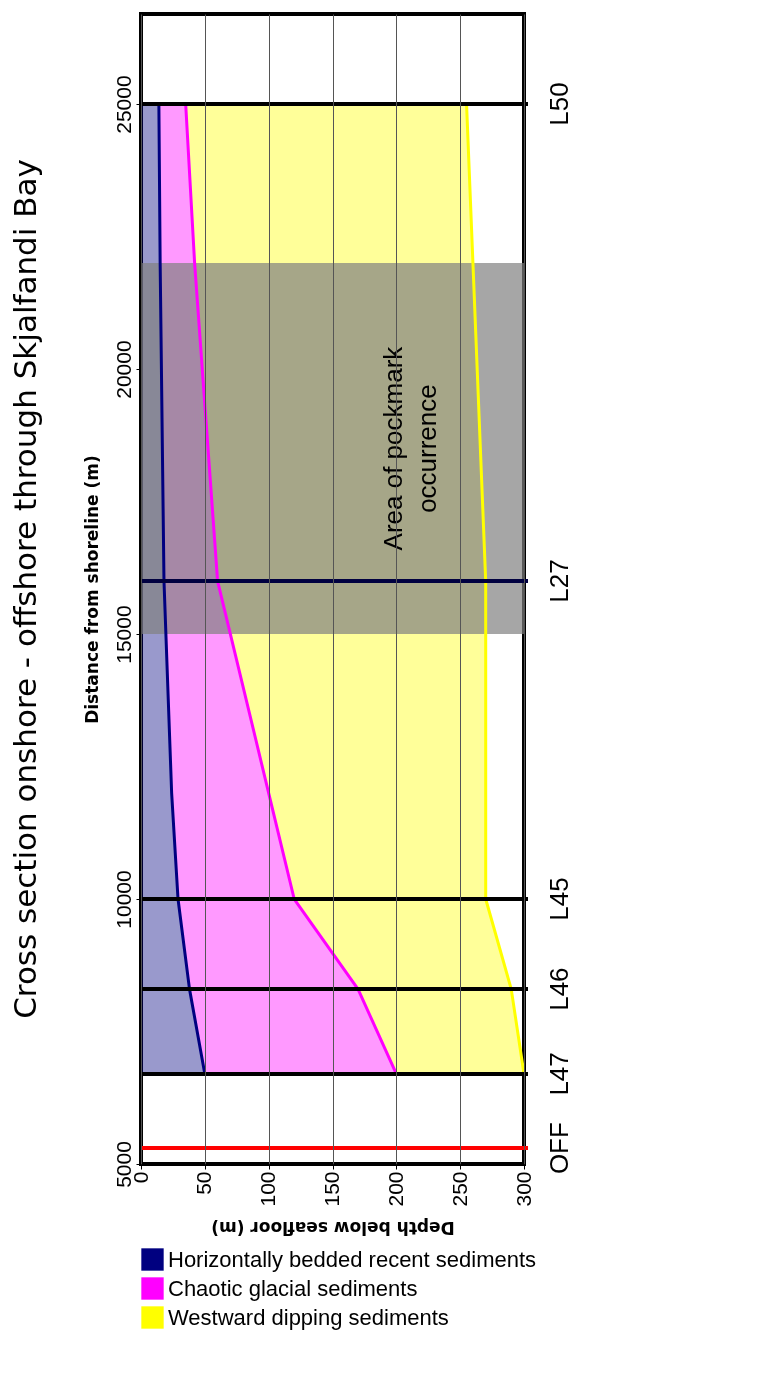 Image resolution: width=781 pixels, height=1380 pixels. What do you see at coordinates (25, 589) in the screenshot?
I see `text: Cross section onshore - offshore through Skjalfandi Bay` at bounding box center [25, 589].